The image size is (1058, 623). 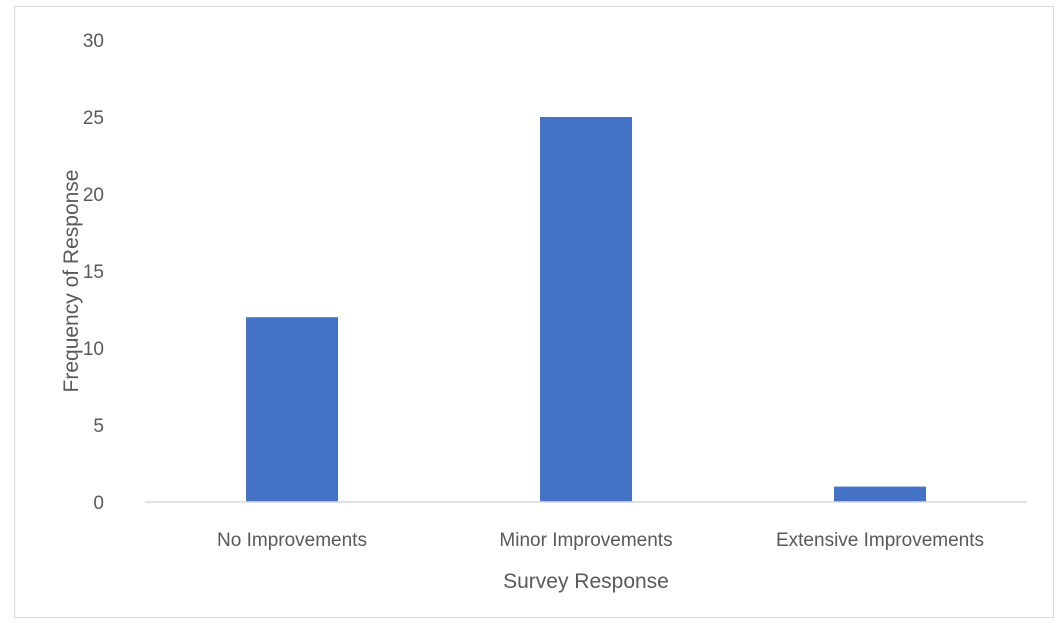 I want to click on x-axis-title: Survey Response, so click(x=586, y=581).